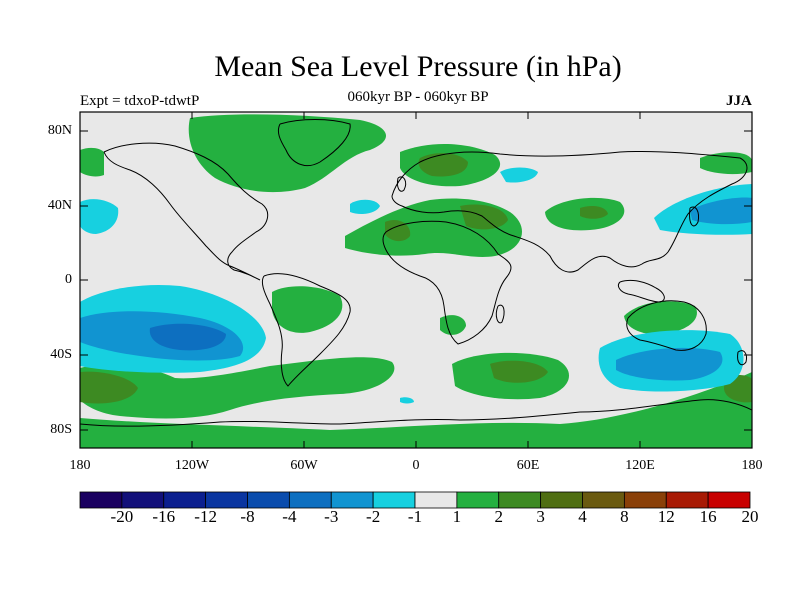  I want to click on new-zealand-coast, so click(742, 358).